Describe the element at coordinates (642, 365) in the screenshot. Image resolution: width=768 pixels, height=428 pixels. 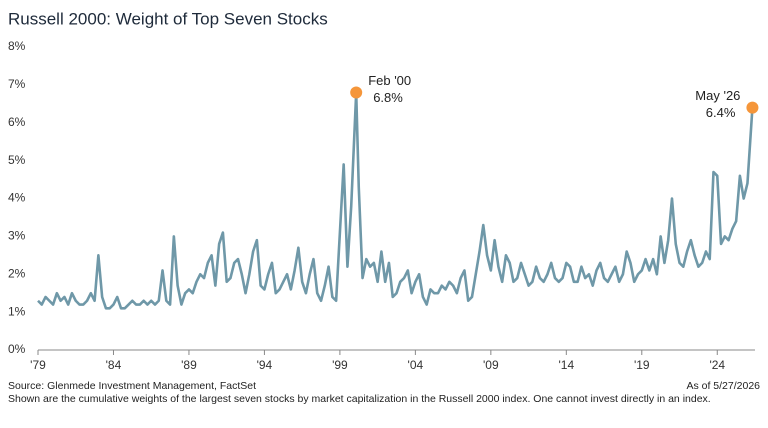
I see `x-tick-label: '19` at that location.